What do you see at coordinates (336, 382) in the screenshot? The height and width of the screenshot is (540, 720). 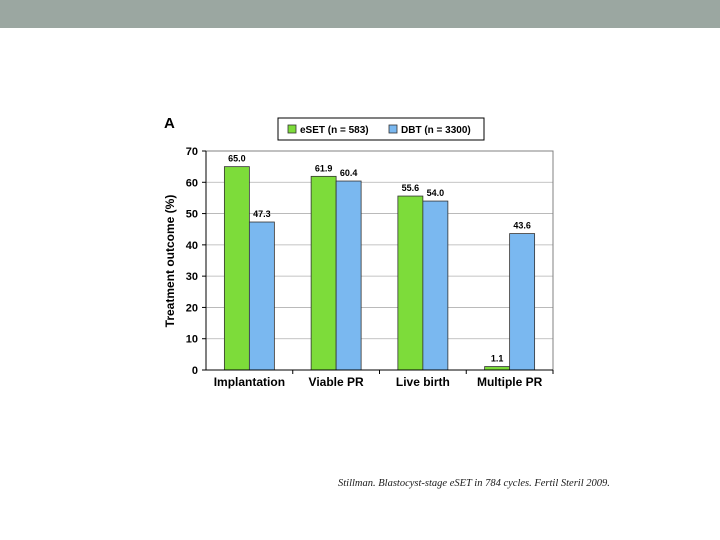 I see `x-tick-label: Viable PR` at bounding box center [336, 382].